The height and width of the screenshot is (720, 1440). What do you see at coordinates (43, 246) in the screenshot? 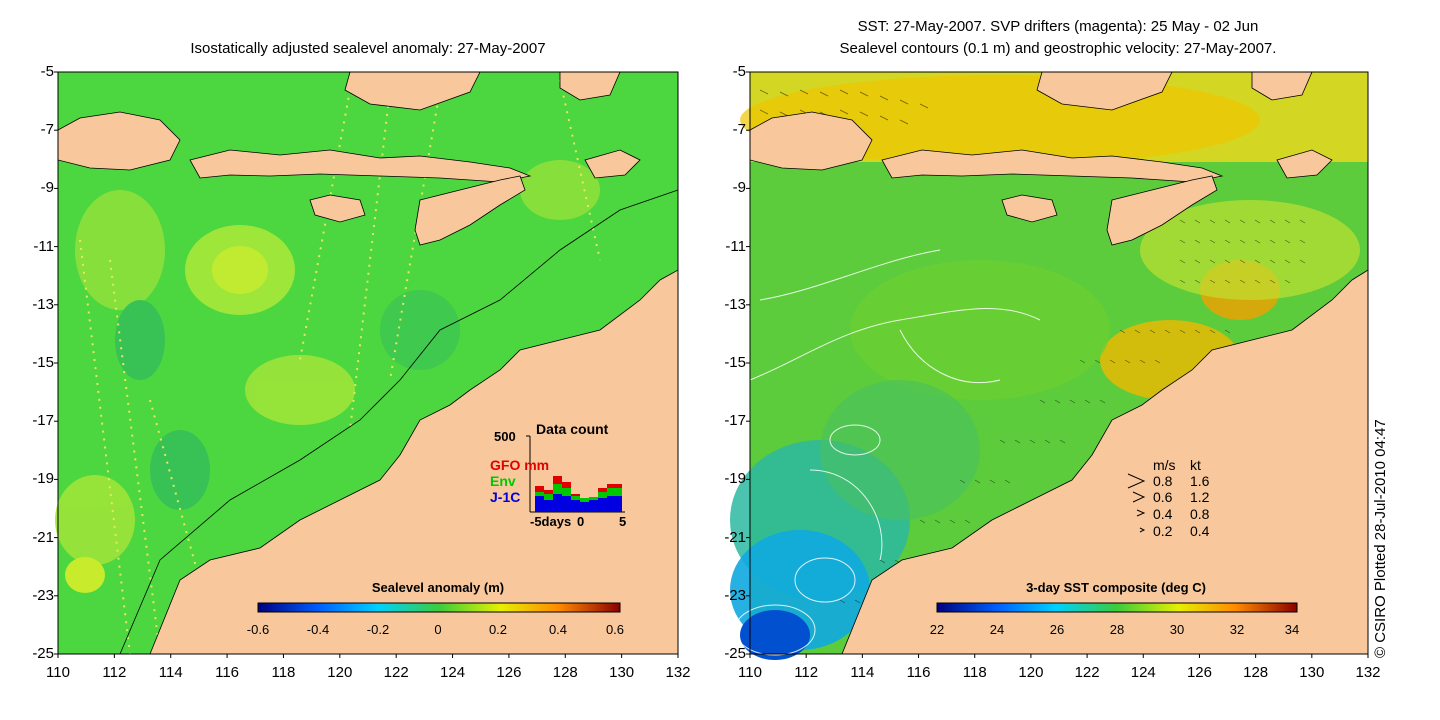
I see `left-y-tick-label: -11` at bounding box center [43, 246].